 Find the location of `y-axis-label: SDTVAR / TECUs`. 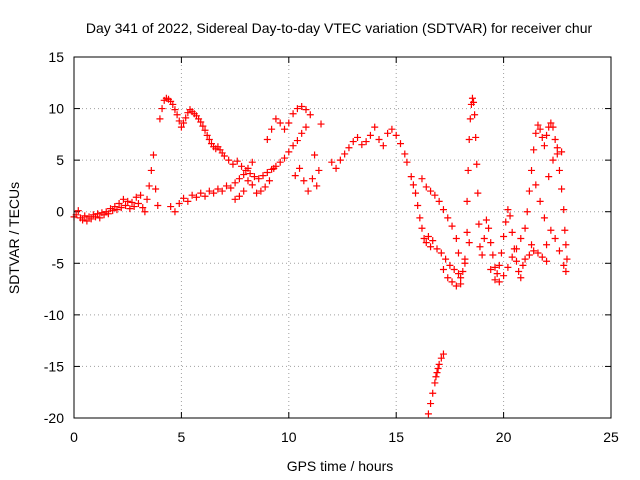

y-axis-label: SDTVAR / TECUs is located at coordinates (14, 238).